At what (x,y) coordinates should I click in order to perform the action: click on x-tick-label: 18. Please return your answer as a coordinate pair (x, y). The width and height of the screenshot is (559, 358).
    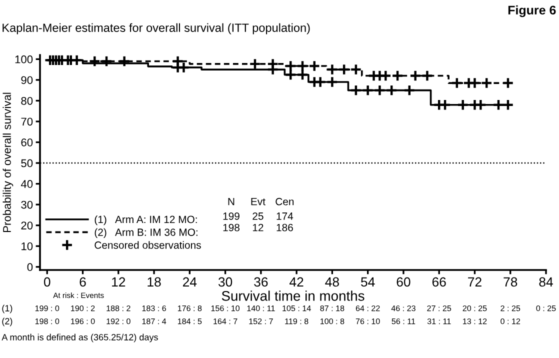
    Looking at the image, I should click on (154, 282).